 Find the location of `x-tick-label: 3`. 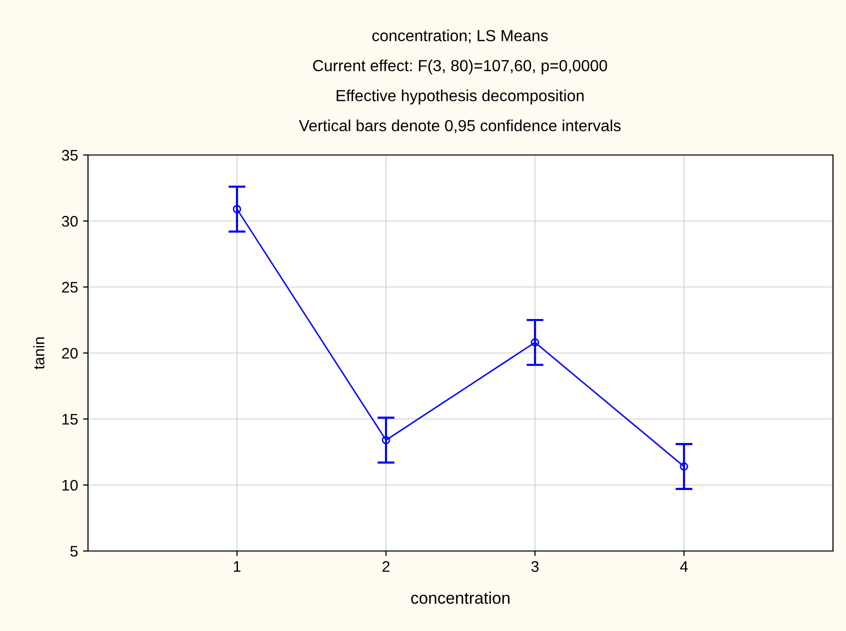

x-tick-label: 3 is located at coordinates (535, 566).